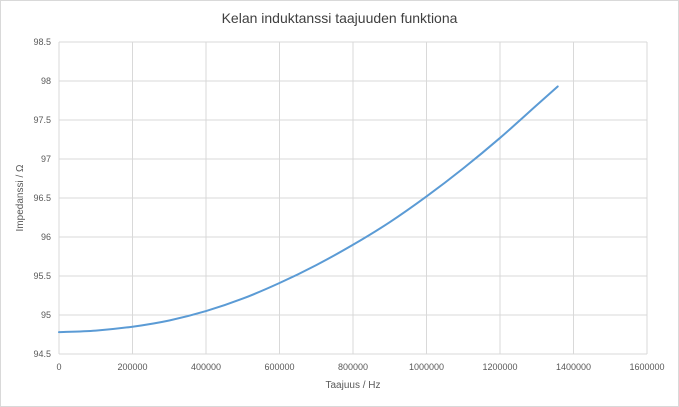 The width and height of the screenshot is (679, 407). Describe the element at coordinates (426, 367) in the screenshot. I see `x-tick-label: 1000000` at that location.